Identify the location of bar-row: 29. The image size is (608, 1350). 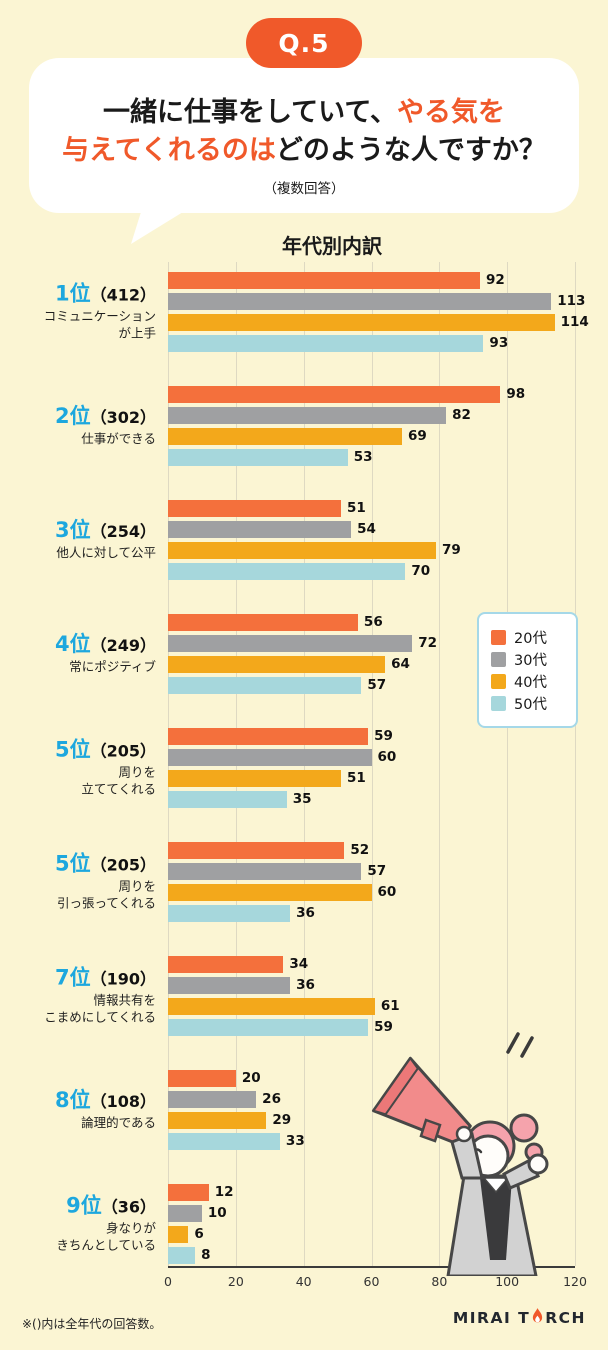
(371, 1120).